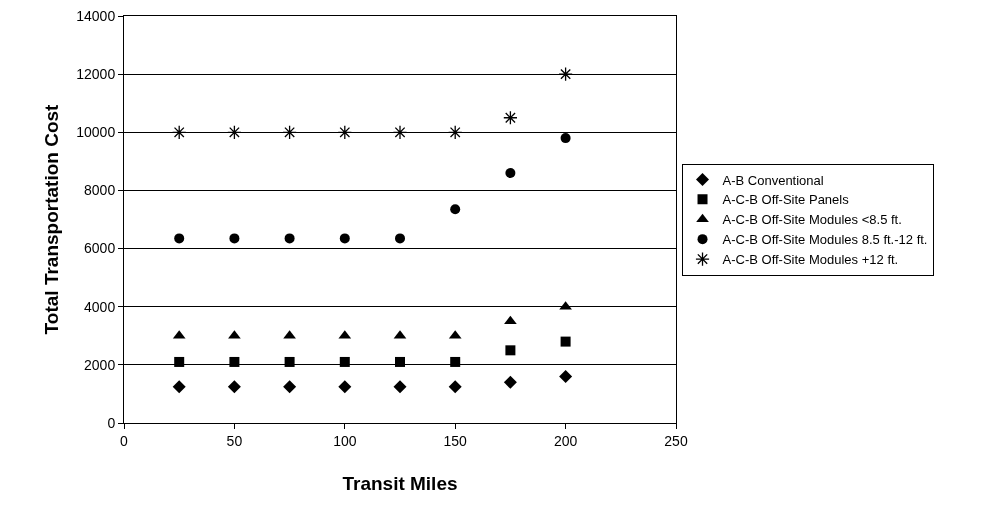  Describe the element at coordinates (773, 180) in the screenshot. I see `legend-label: A-B Conventional` at that location.